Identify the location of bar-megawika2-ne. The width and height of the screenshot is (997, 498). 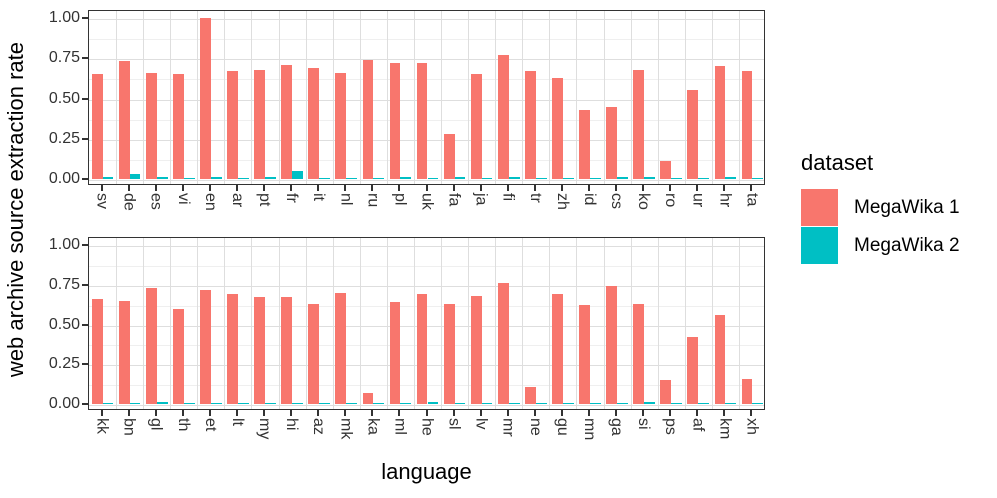
(541, 403).